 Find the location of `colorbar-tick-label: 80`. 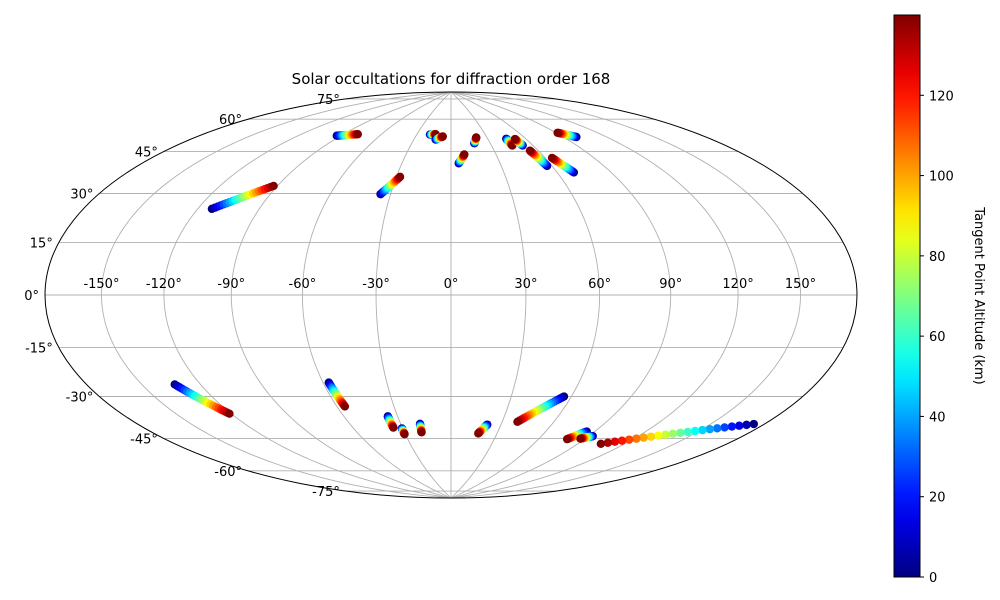

colorbar-tick-label: 80 is located at coordinates (937, 257).